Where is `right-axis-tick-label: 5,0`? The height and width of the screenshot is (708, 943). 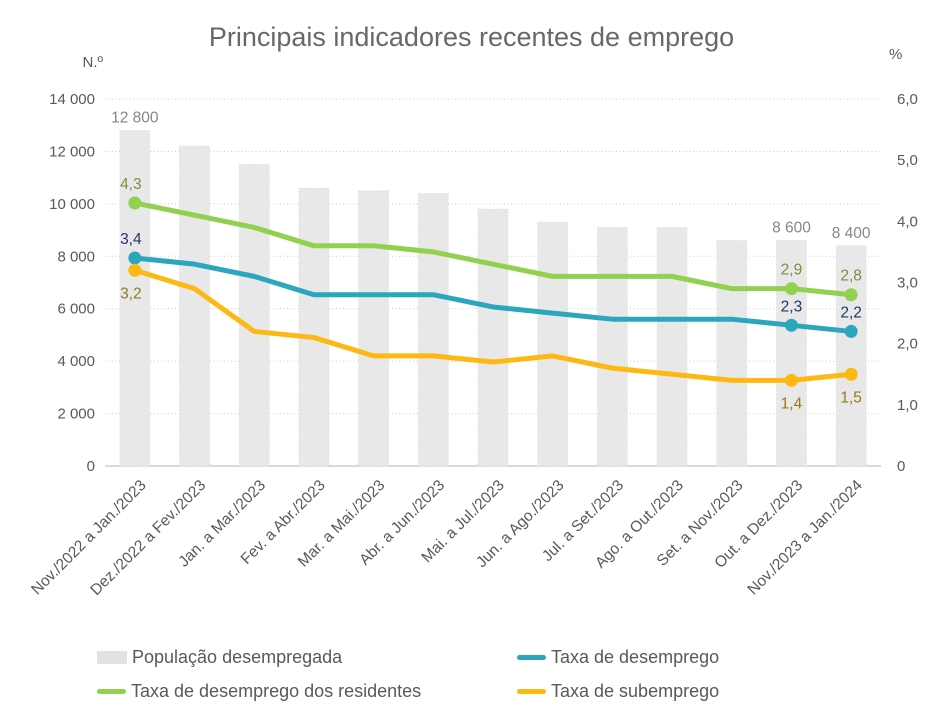 right-axis-tick-label: 5,0 is located at coordinates (907, 160).